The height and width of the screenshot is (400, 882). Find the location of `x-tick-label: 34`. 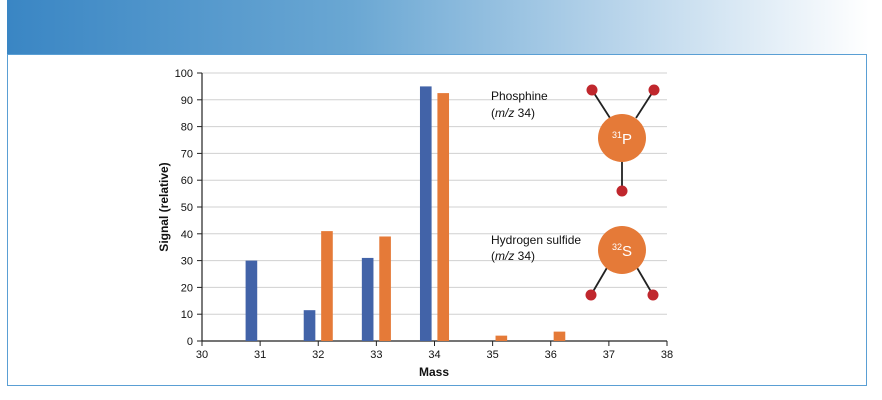

x-tick-label: 34 is located at coordinates (434, 355).